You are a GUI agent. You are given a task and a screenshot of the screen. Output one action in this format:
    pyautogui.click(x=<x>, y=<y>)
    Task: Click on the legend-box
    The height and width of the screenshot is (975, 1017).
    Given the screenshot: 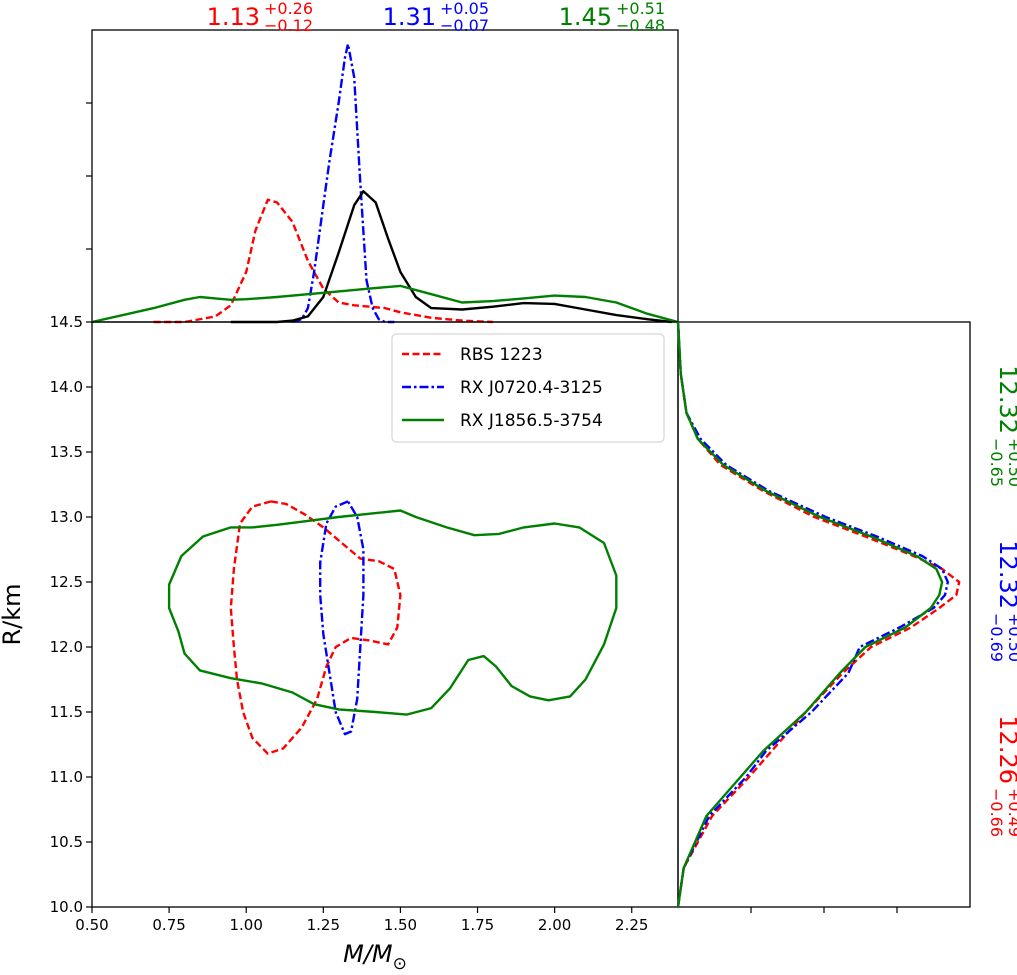 What is the action you would take?
    pyautogui.click(x=528, y=388)
    